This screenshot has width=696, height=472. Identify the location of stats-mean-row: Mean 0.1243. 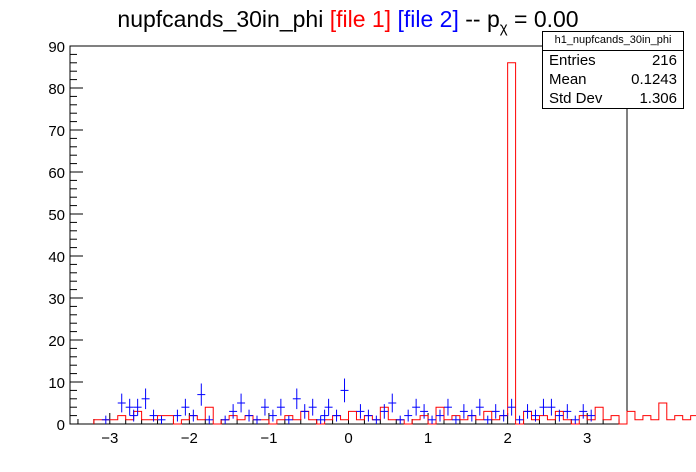
(613, 79).